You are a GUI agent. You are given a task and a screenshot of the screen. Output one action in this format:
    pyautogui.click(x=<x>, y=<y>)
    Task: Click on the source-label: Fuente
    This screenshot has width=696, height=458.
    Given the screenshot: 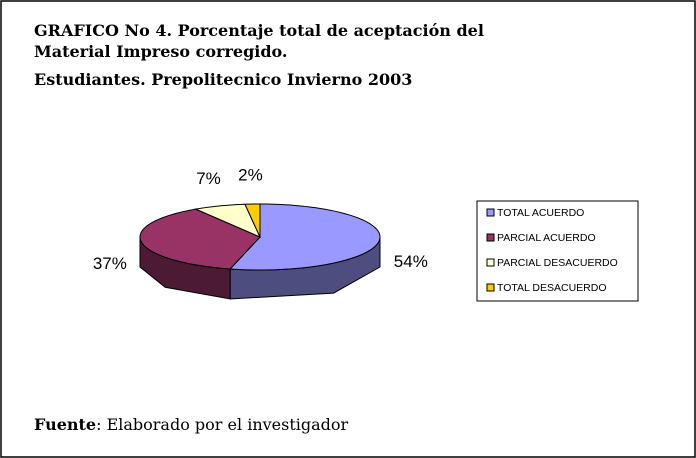 What is the action you would take?
    pyautogui.click(x=65, y=424)
    